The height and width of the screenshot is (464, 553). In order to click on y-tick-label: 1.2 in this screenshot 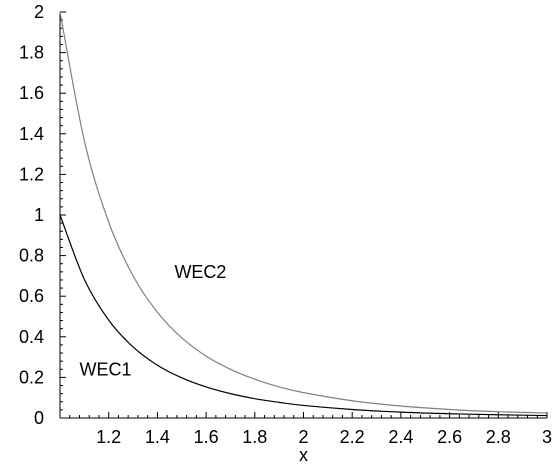, I will do `click(31, 174)`.